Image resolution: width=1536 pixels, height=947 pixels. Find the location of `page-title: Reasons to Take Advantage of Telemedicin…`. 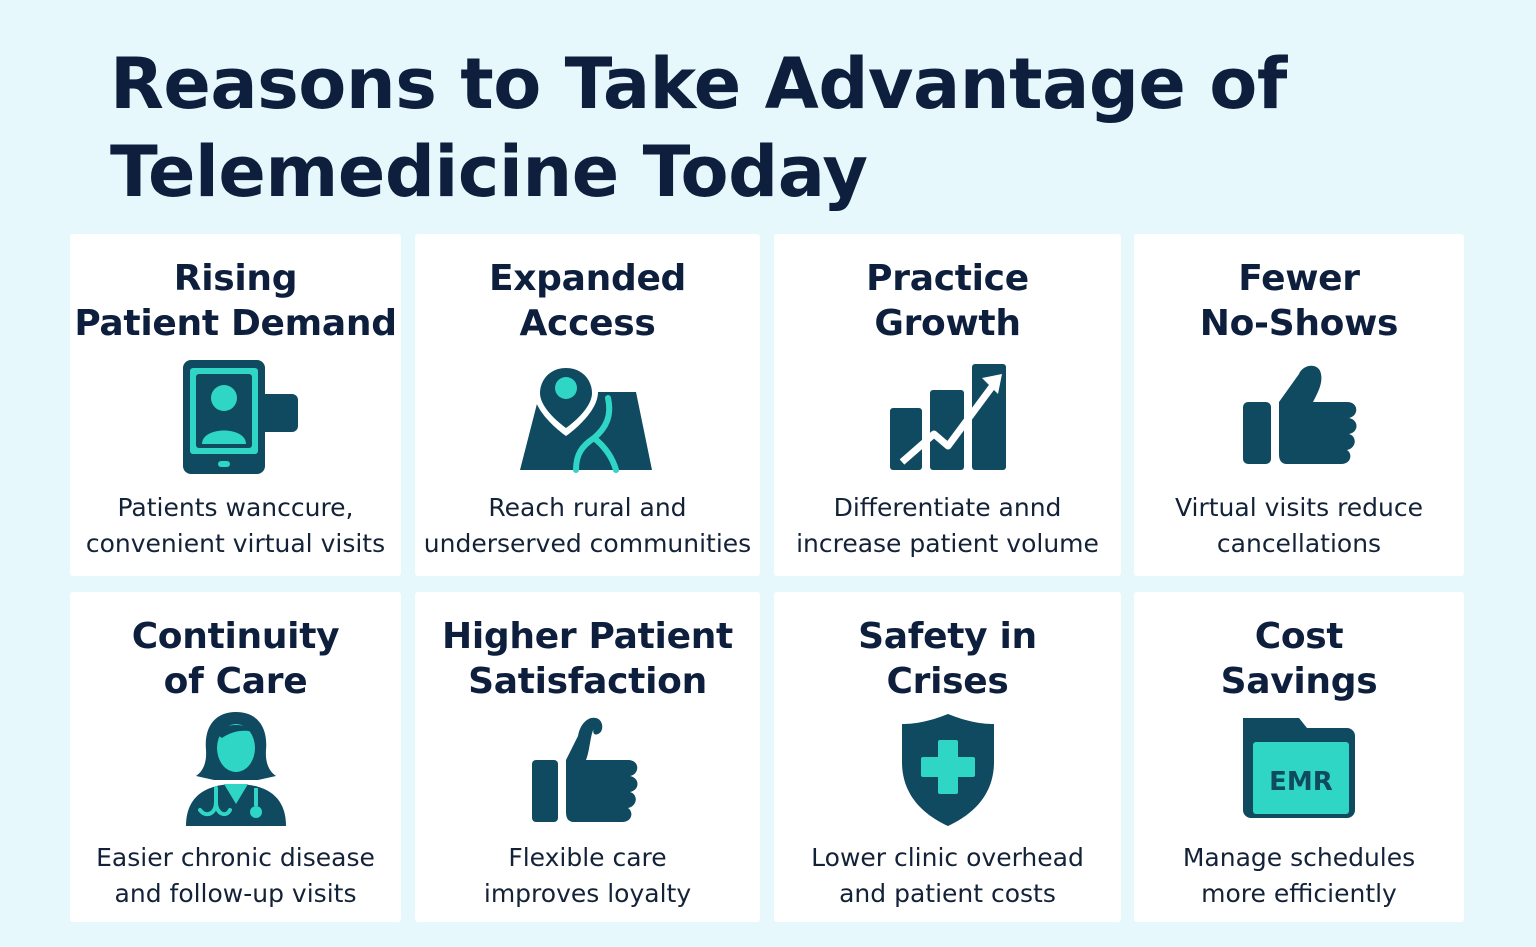

page-title: Reasons to Take Advantage of Telemedicin… is located at coordinates (698, 128).